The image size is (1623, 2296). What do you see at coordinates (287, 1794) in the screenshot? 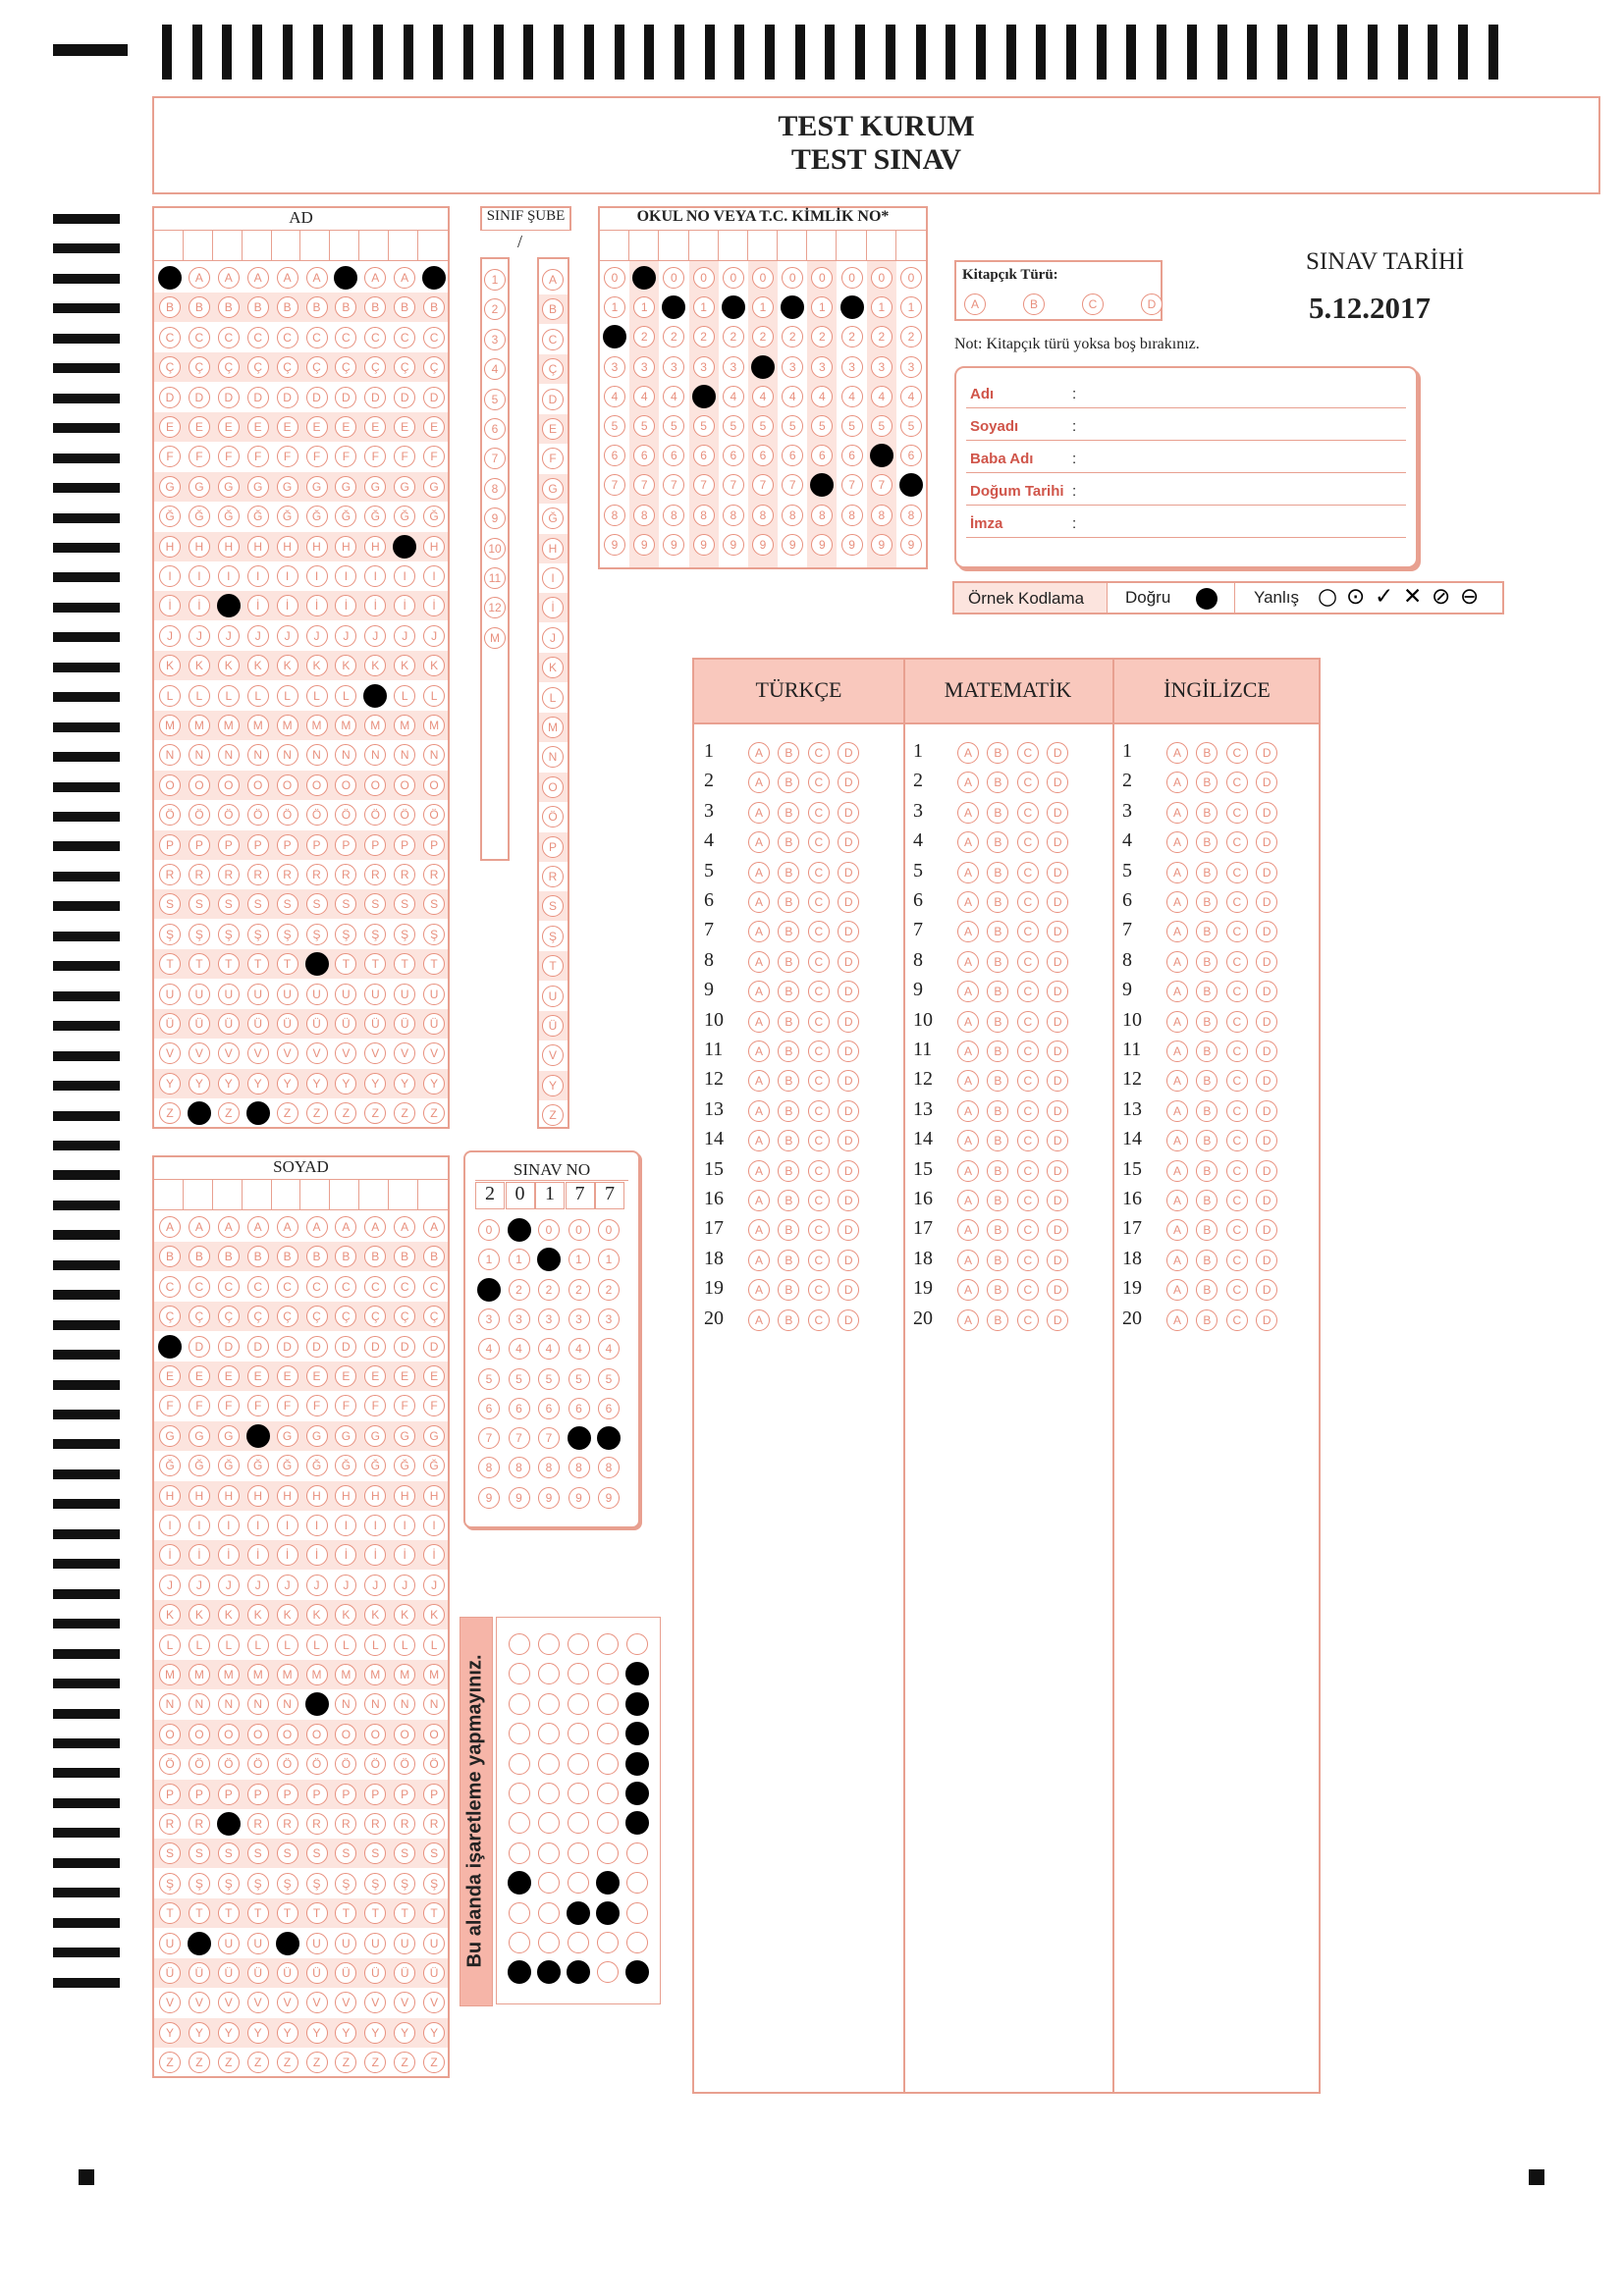
I see `letter-bubble: P` at bounding box center [287, 1794].